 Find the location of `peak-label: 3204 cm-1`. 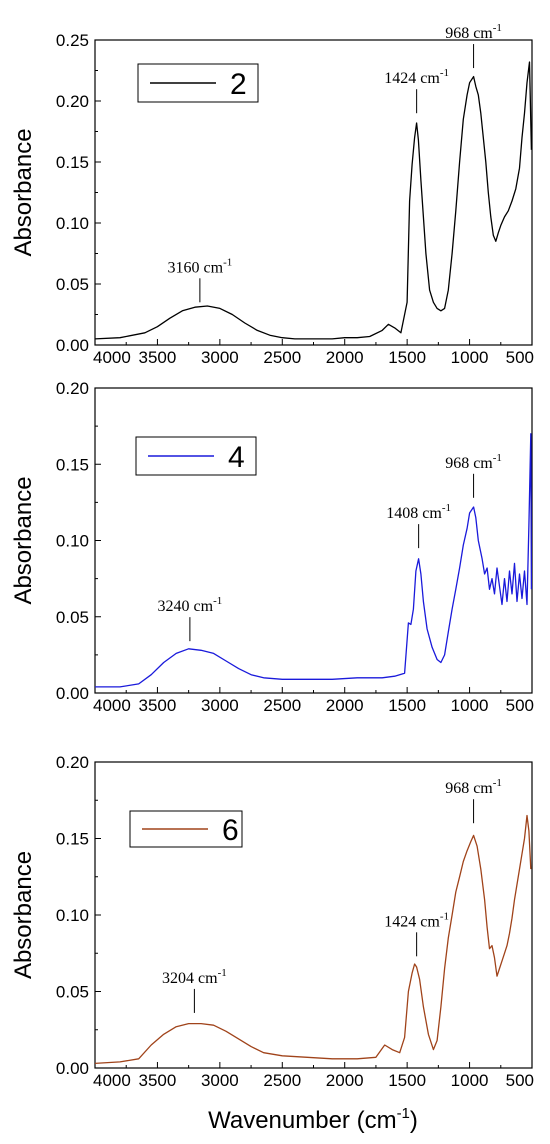

peak-label: 3204 cm-1 is located at coordinates (194, 977).